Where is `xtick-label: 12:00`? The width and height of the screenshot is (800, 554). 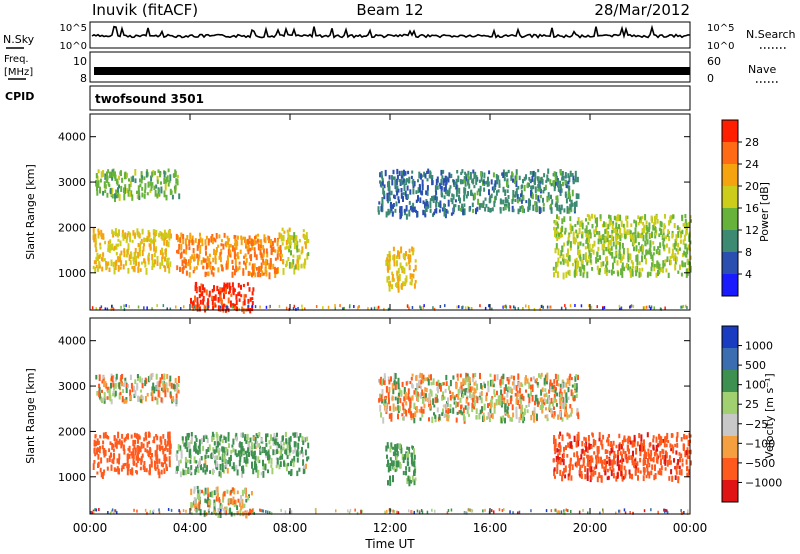
xtick-label: 12:00 is located at coordinates (390, 528).